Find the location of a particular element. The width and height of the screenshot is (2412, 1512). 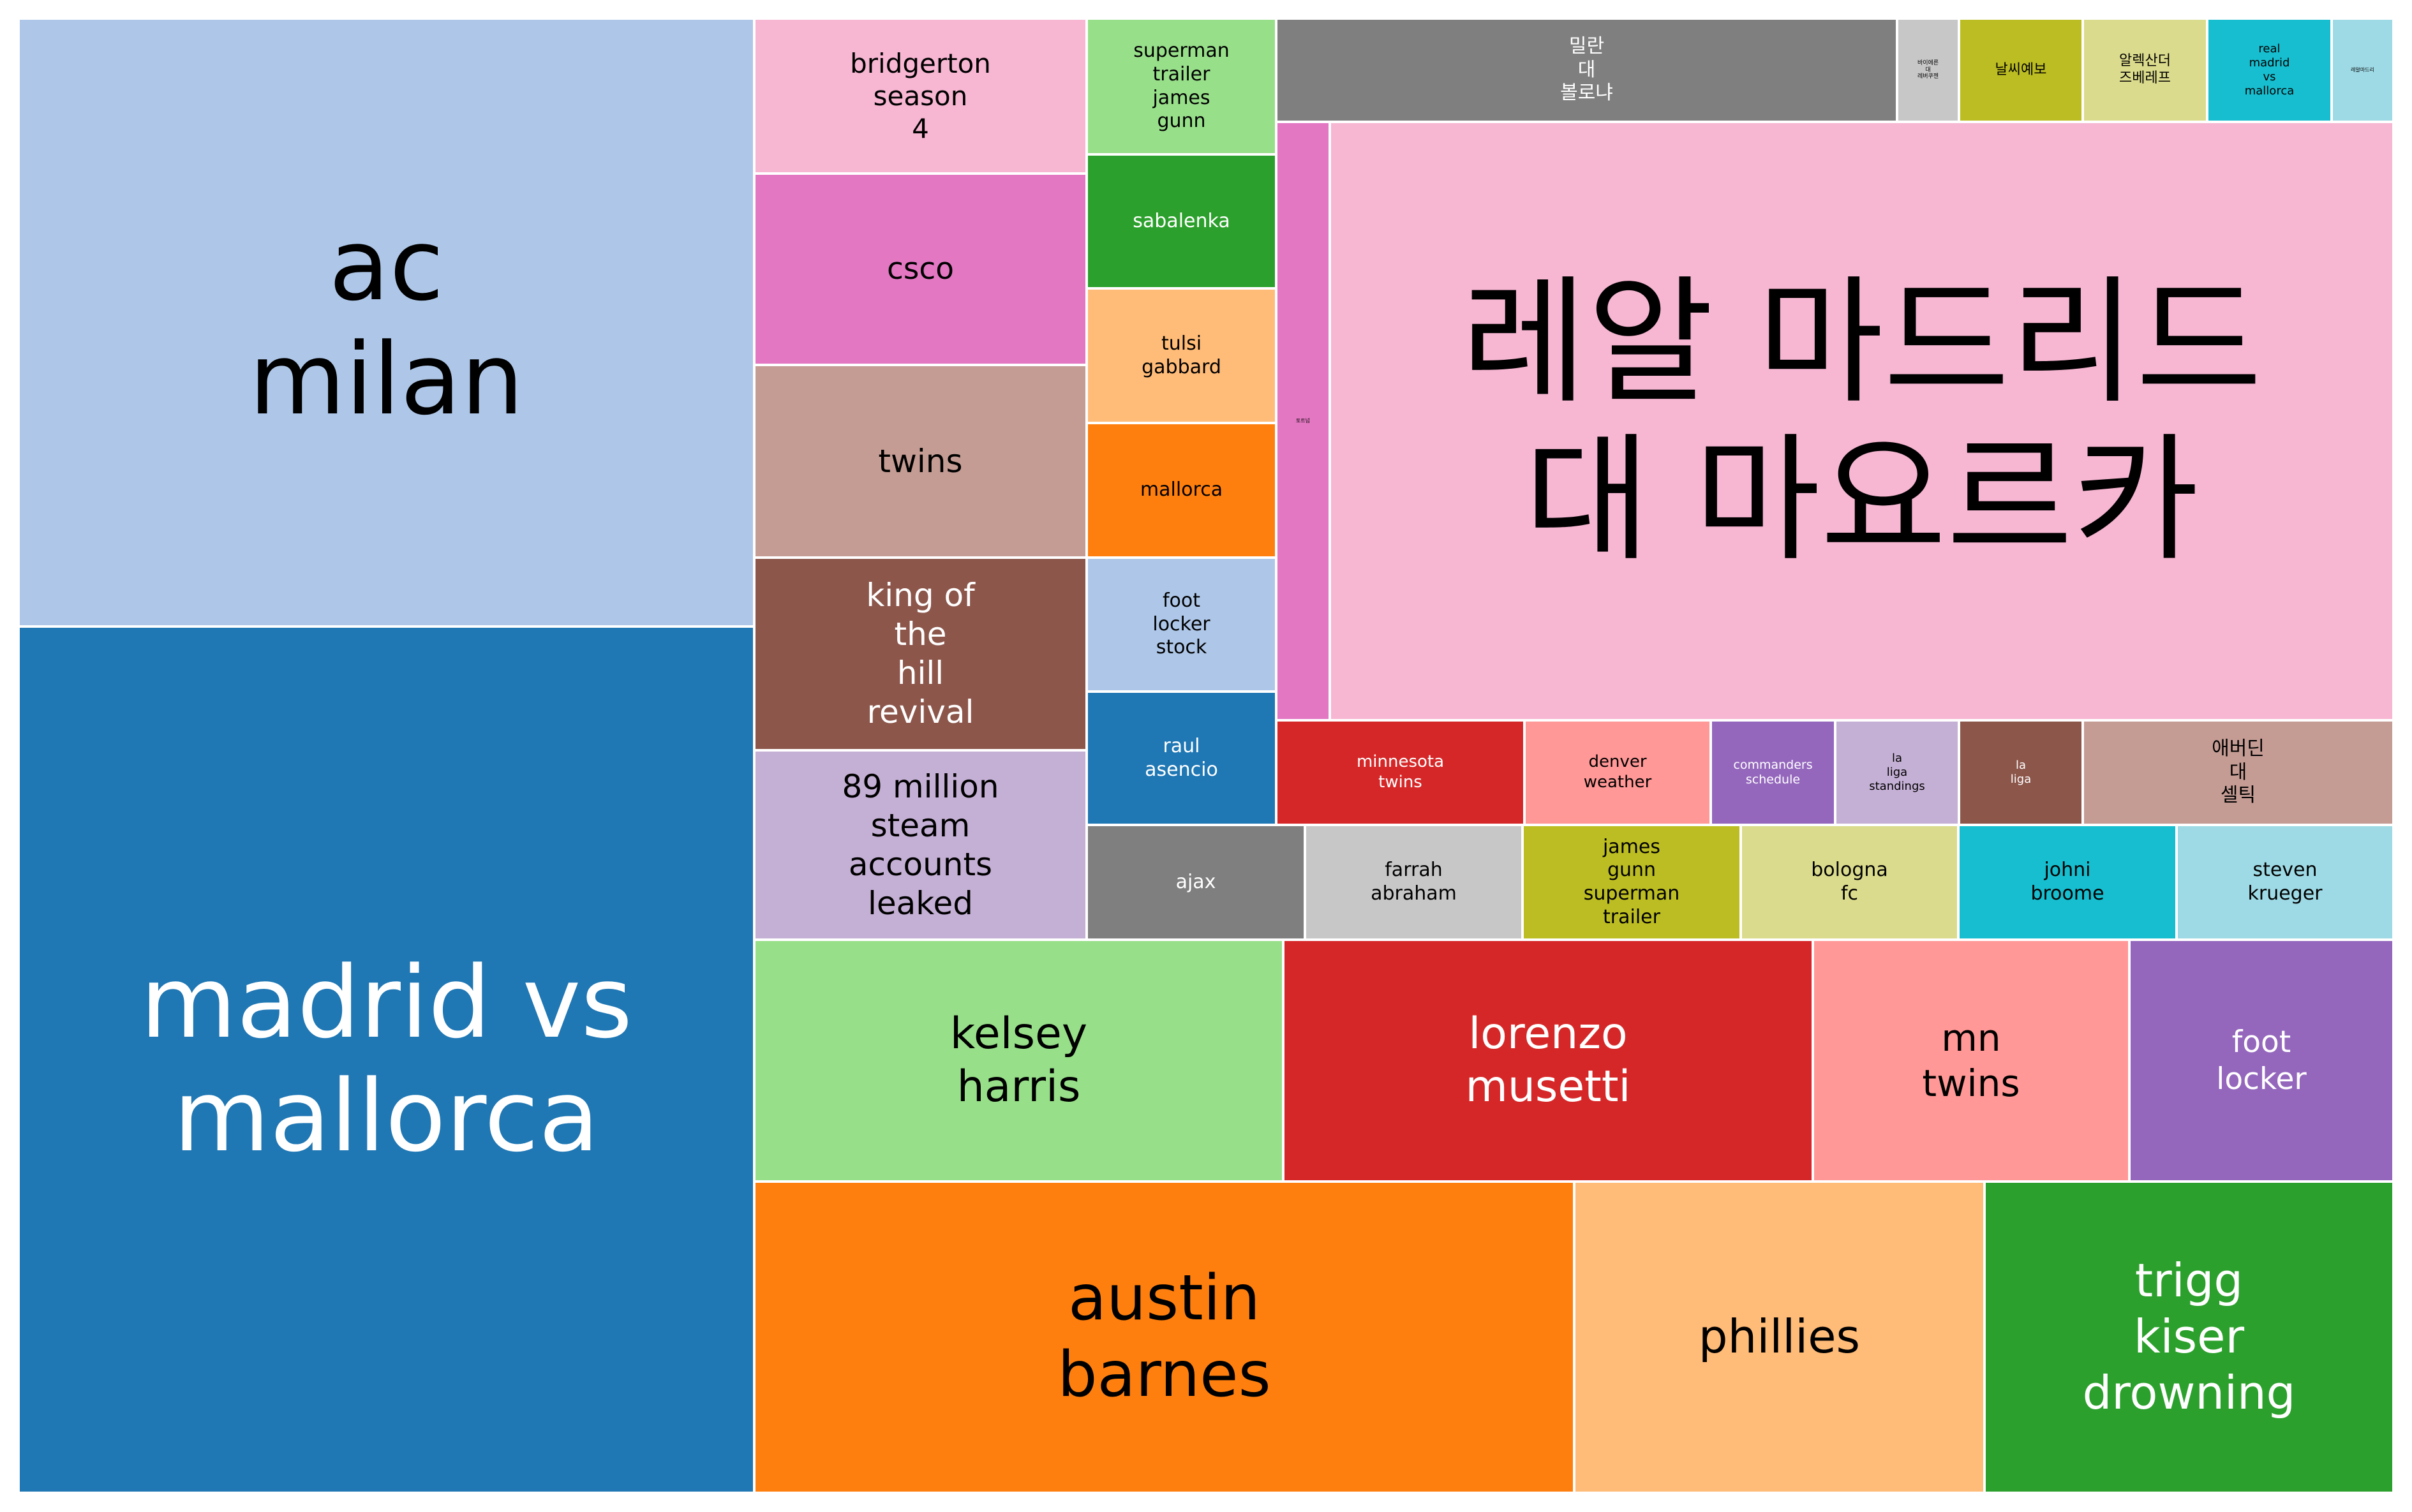

treemap-tile: minnesota twins is located at coordinates (1400, 772).